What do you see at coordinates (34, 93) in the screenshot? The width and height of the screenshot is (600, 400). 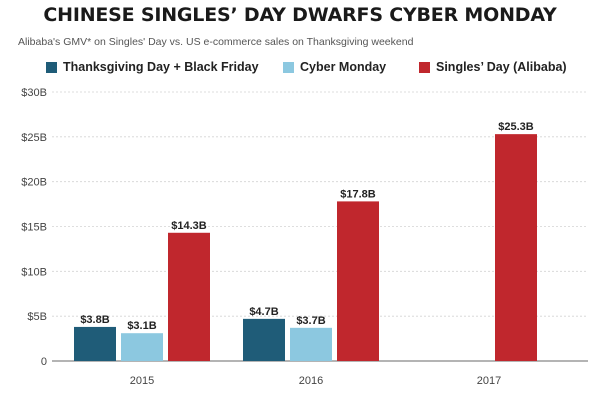 I see `y-tick-label: $30B` at bounding box center [34, 93].